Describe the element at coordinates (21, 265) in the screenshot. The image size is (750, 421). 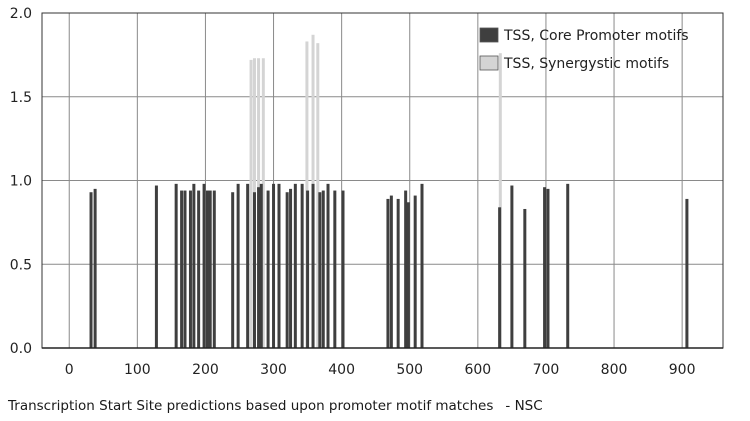
I see `y-tick-label: 0.5` at that location.